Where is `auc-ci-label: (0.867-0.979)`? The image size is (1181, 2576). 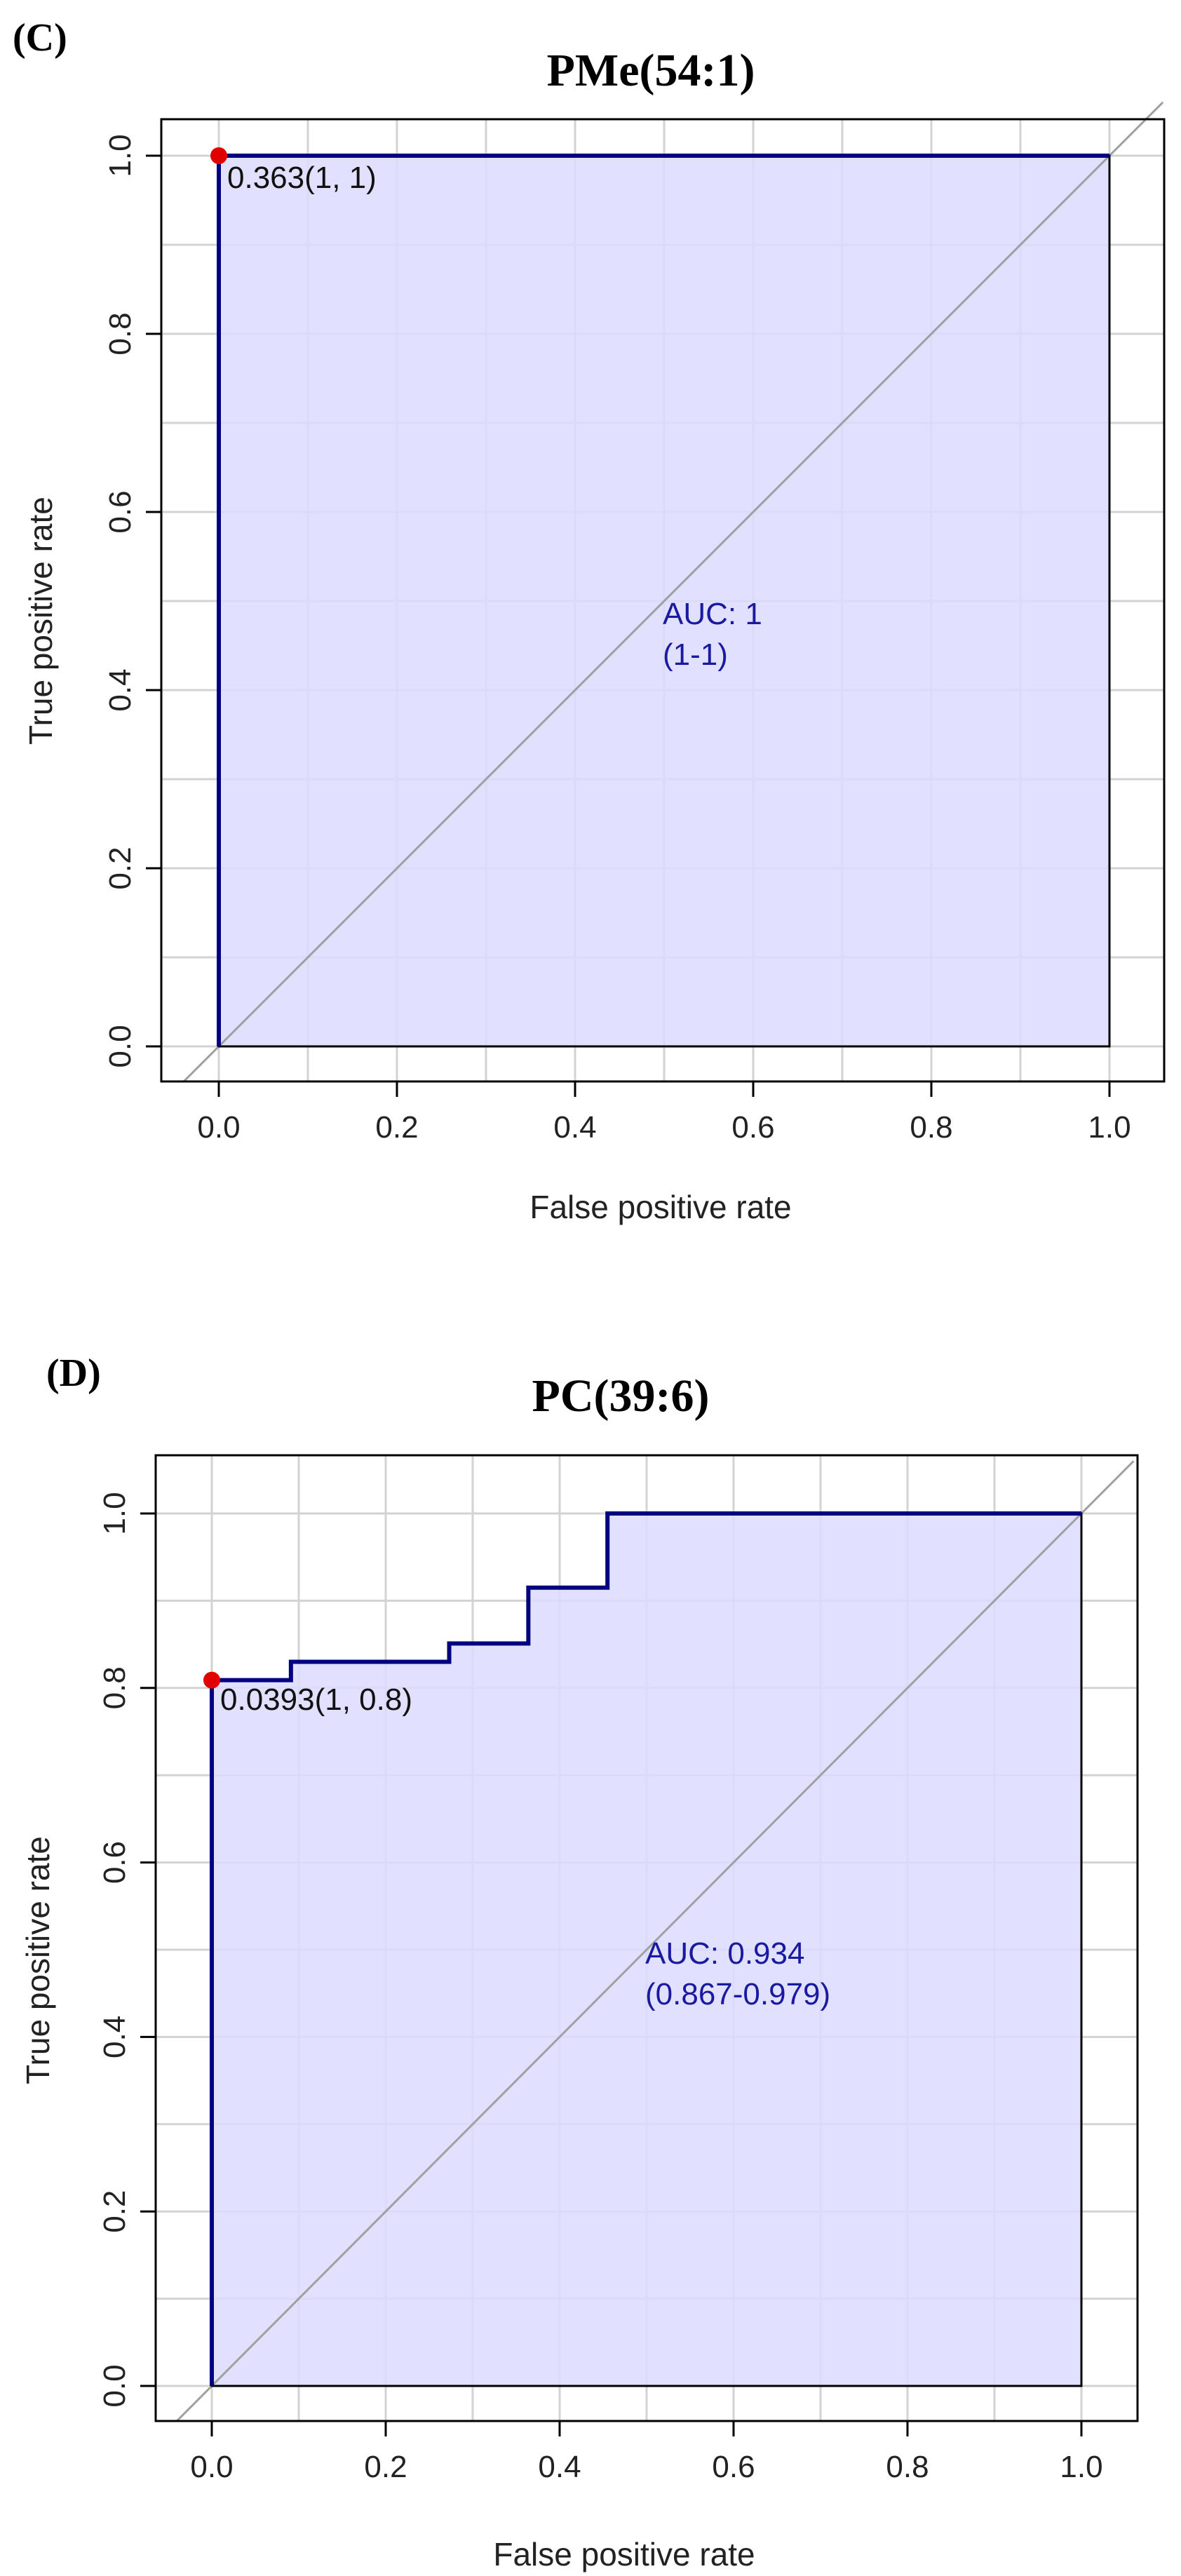
auc-ci-label: (0.867-0.979) is located at coordinates (737, 1994).